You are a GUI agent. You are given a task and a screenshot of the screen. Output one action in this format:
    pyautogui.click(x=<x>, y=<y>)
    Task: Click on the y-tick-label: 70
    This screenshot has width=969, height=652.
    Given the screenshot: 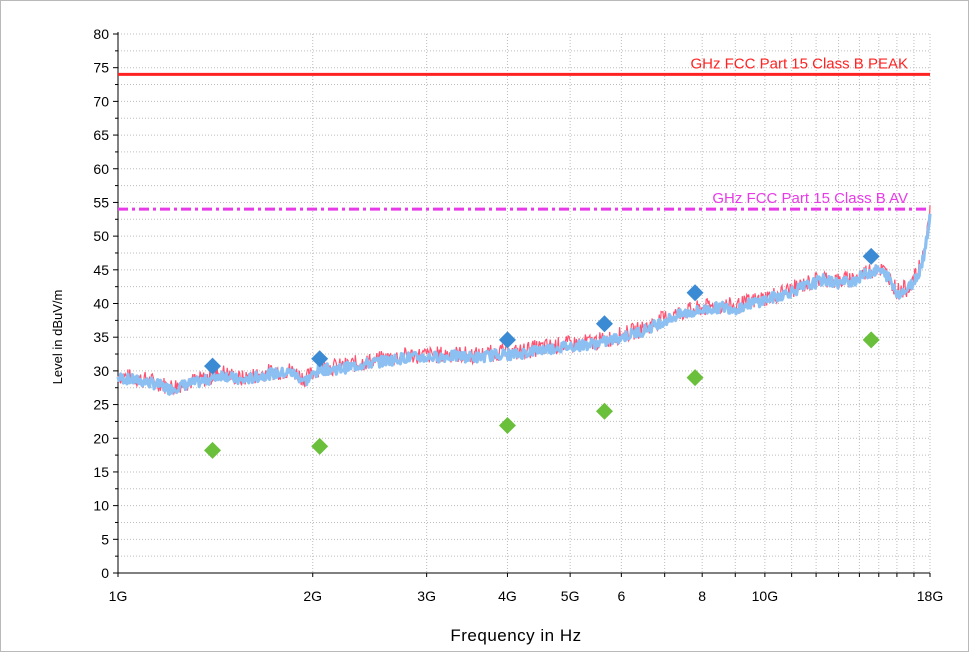 What is the action you would take?
    pyautogui.click(x=101, y=101)
    